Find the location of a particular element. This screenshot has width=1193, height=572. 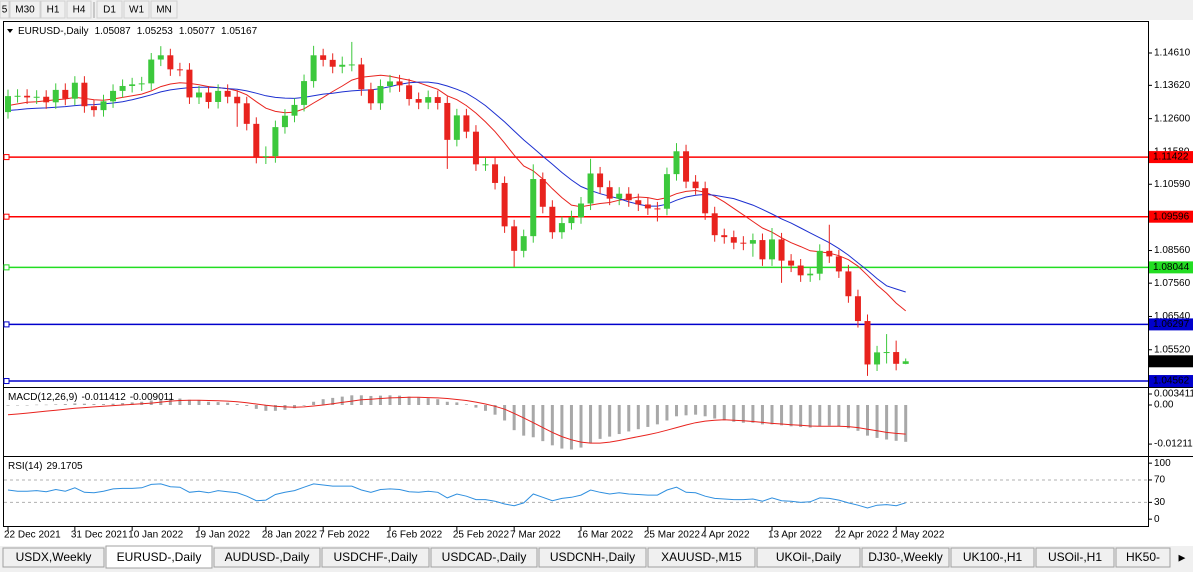

symbol-tab-label: USDCAD-,Daily is located at coordinates (484, 557).